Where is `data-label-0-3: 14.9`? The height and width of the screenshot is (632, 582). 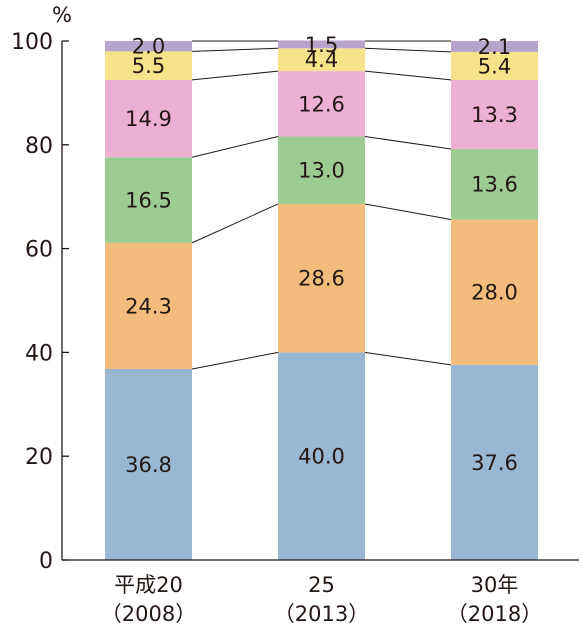
data-label-0-3: 14.9 is located at coordinates (148, 119).